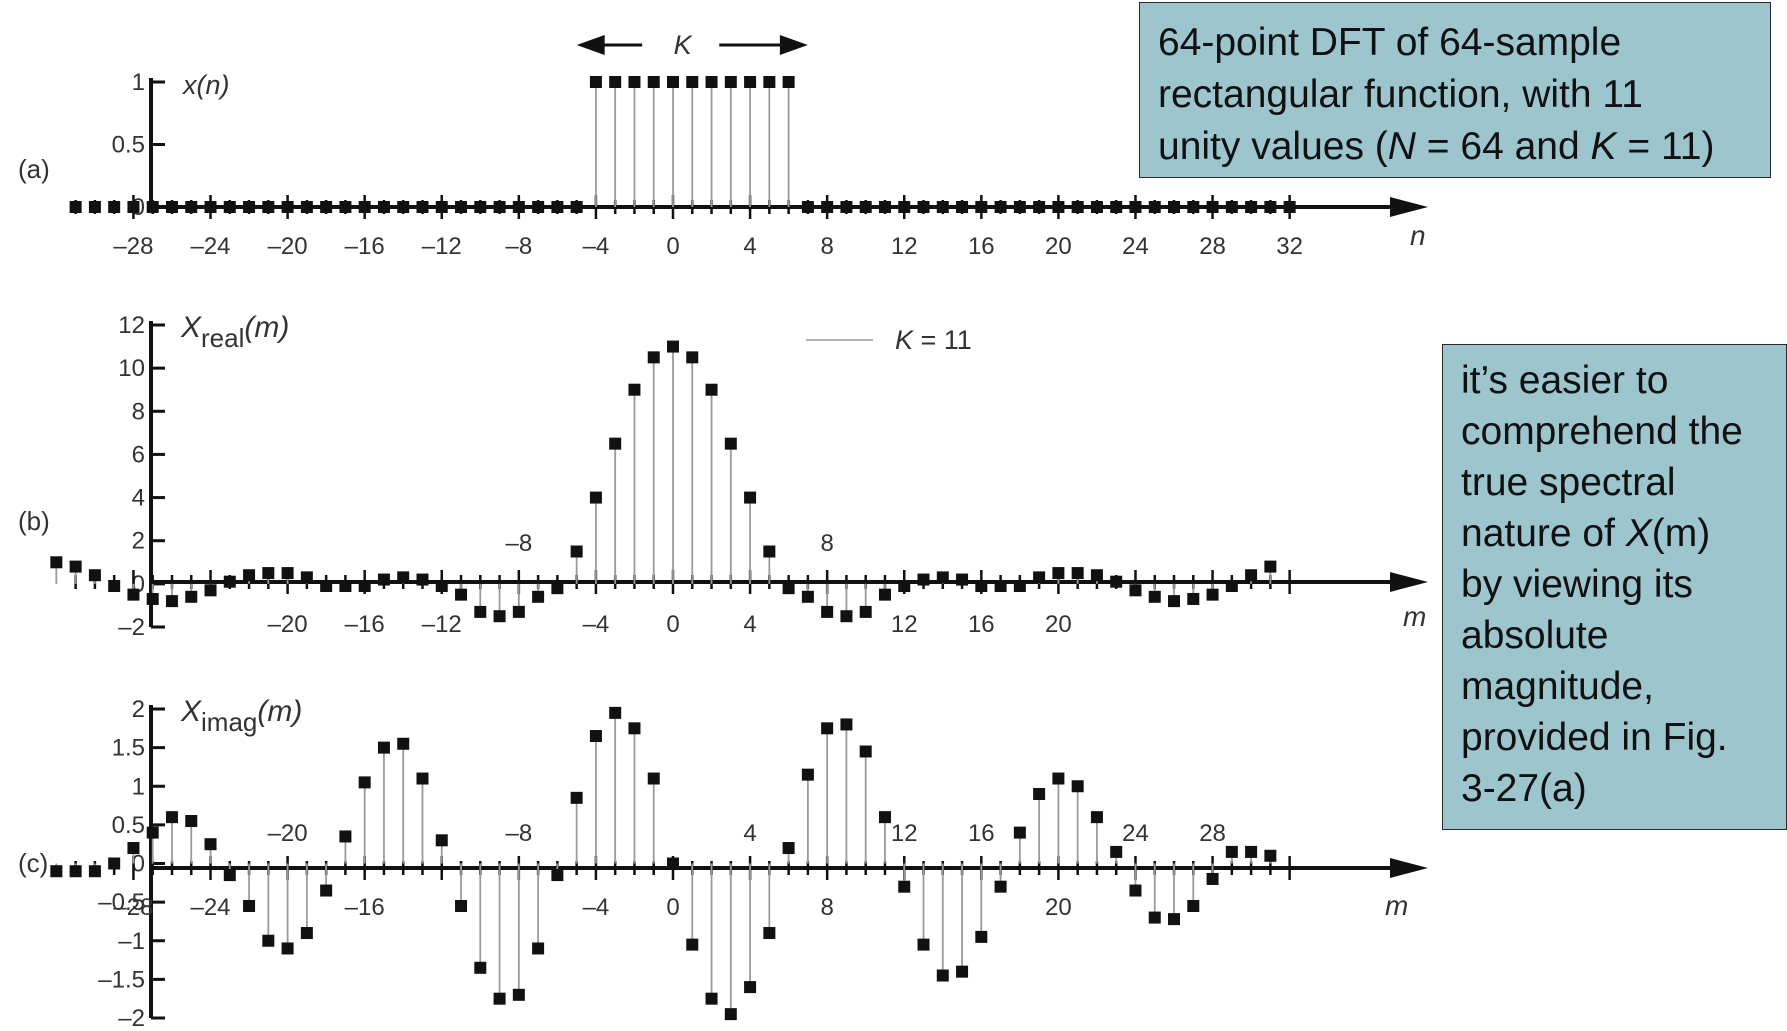 The image size is (1787, 1031). Describe the element at coordinates (1400, 94) in the screenshot. I see `callout-top-line-2: rectangular function, with 11` at that location.